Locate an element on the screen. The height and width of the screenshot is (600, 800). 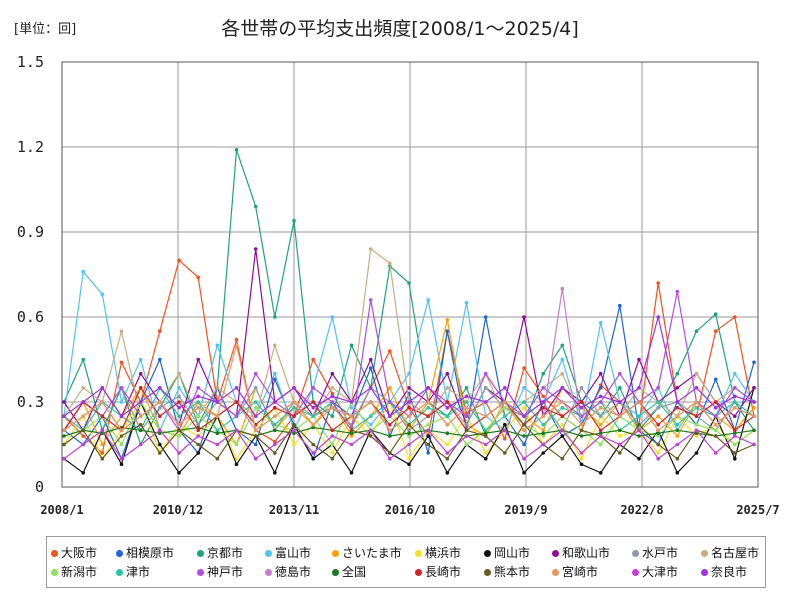
legend-item: 相模原市 is located at coordinates (145, 552).